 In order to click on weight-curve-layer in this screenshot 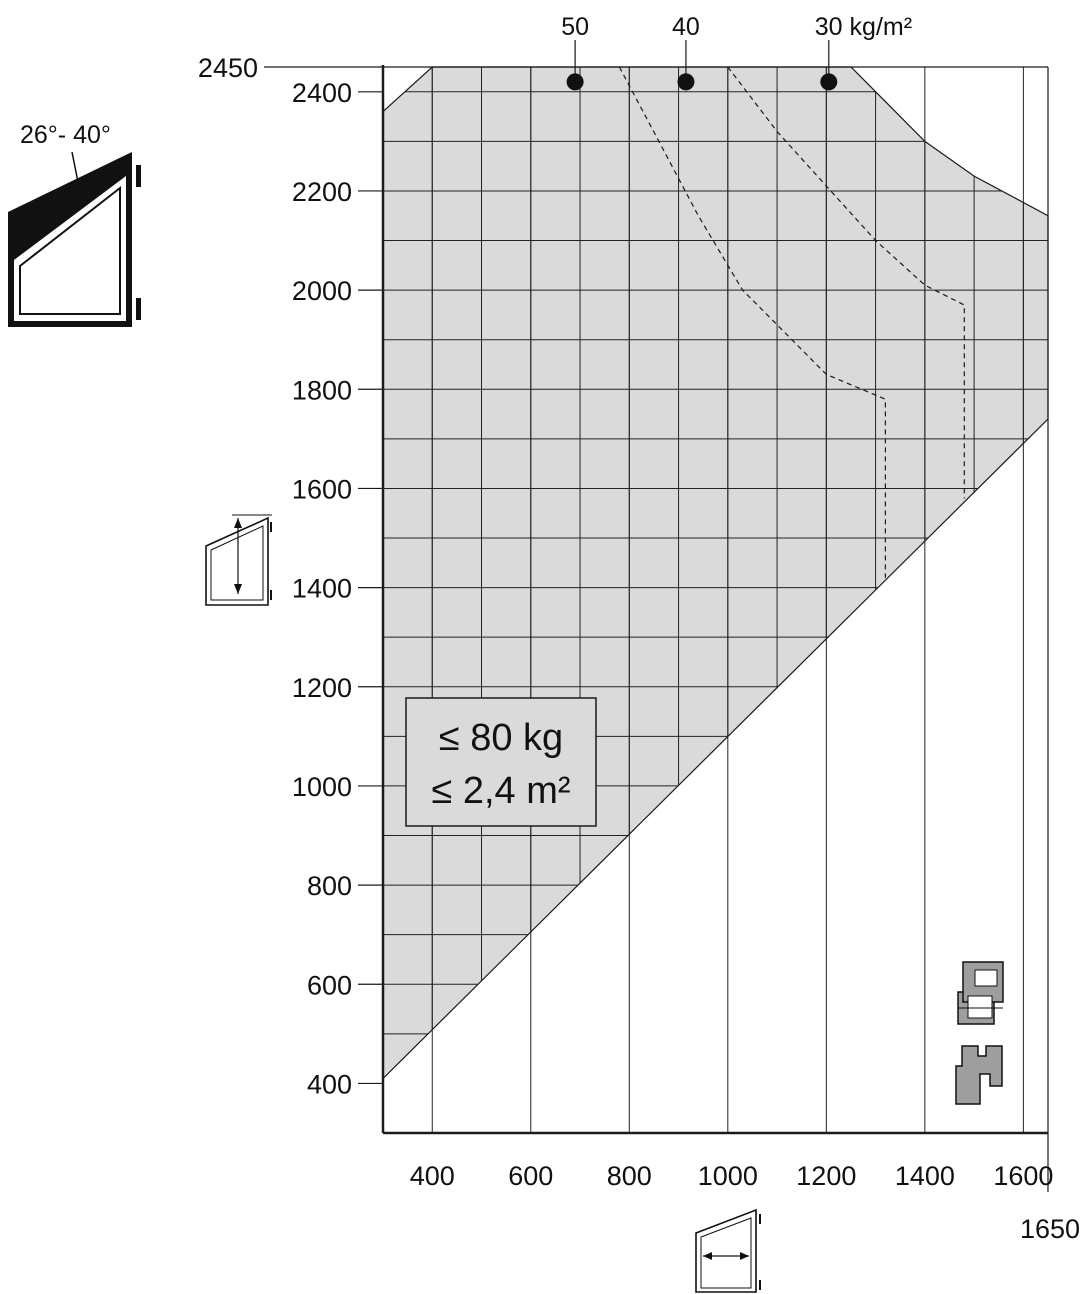, I will do `click(791, 322)`.